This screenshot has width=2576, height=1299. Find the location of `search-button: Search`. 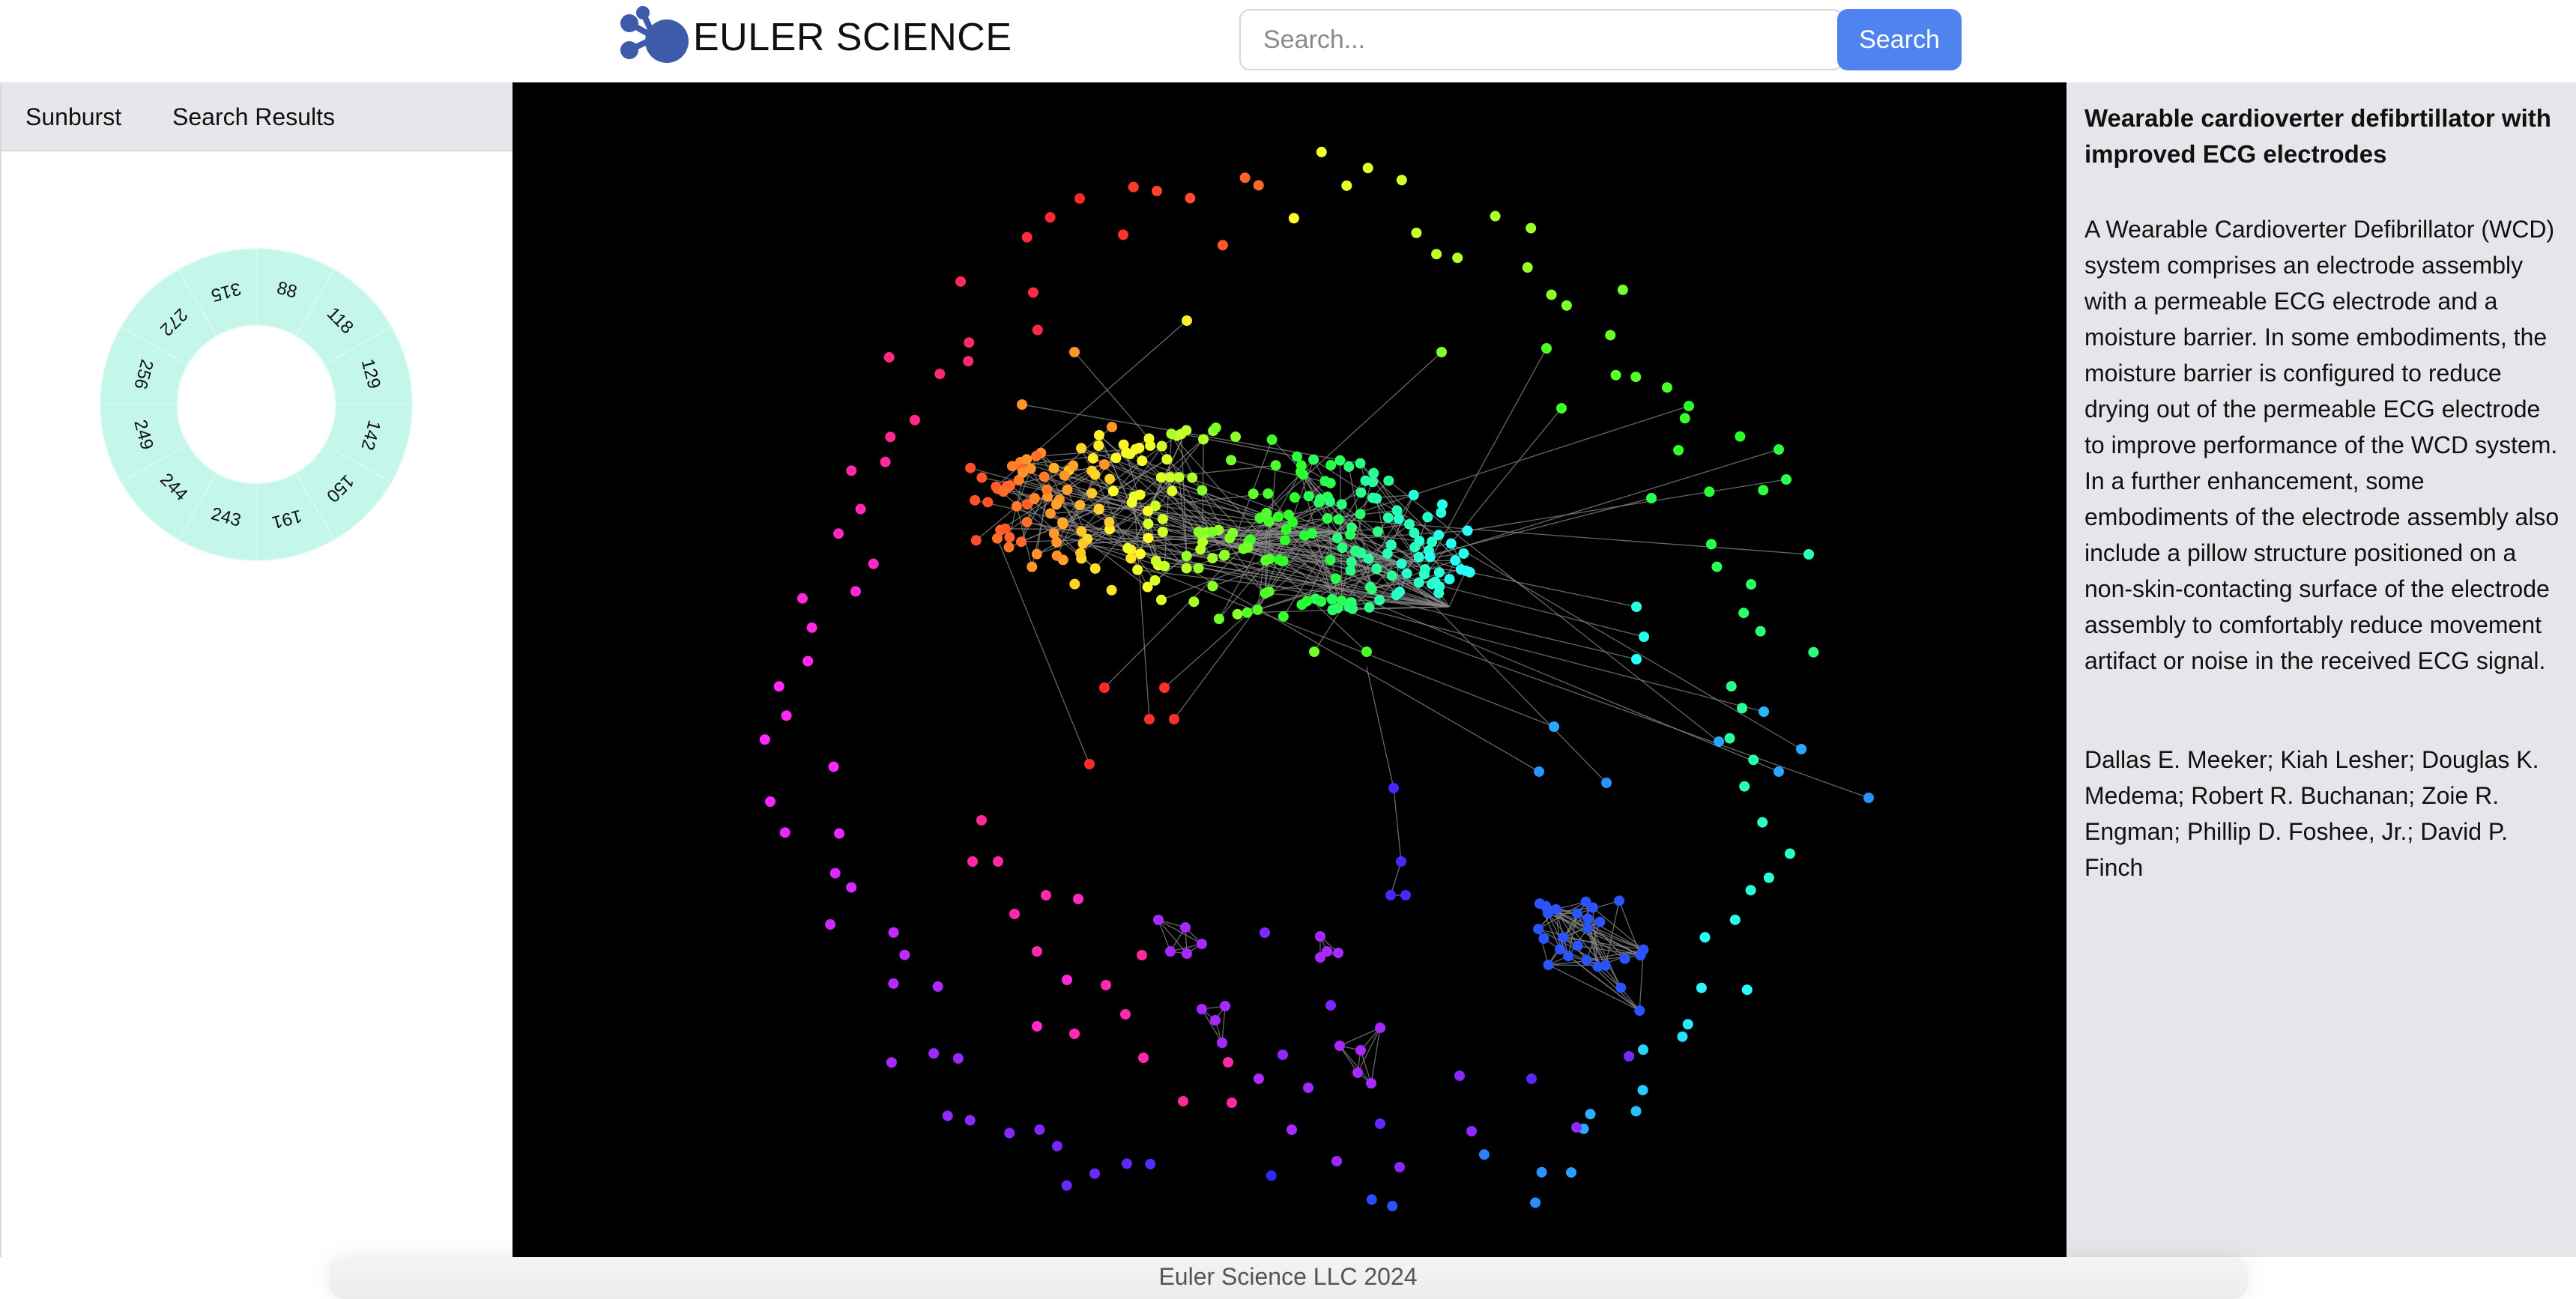

search-button: Search is located at coordinates (1899, 39).